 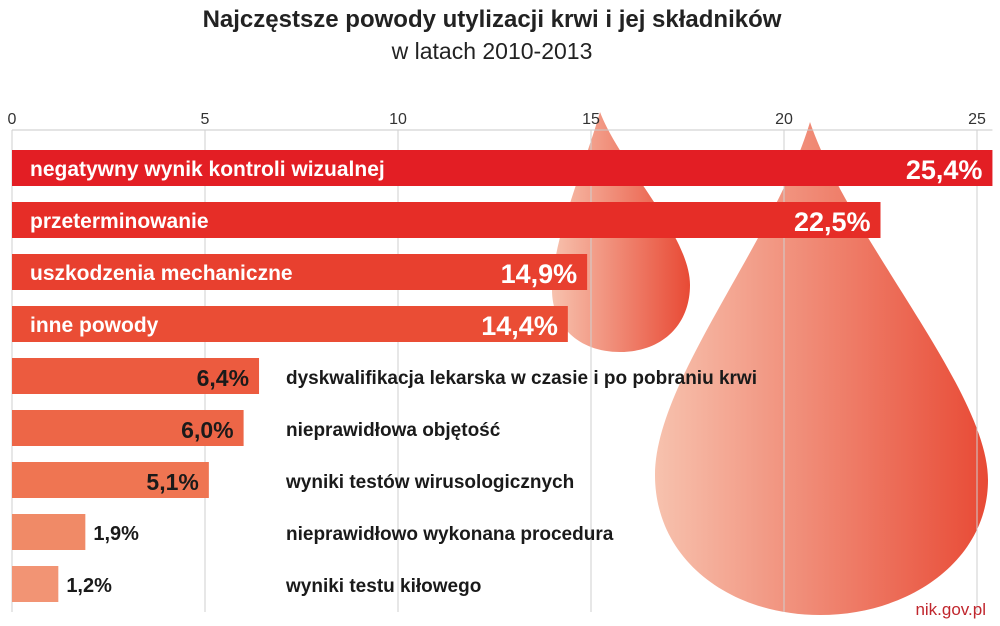 What do you see at coordinates (398, 119) in the screenshot?
I see `x-tick-label: 10` at bounding box center [398, 119].